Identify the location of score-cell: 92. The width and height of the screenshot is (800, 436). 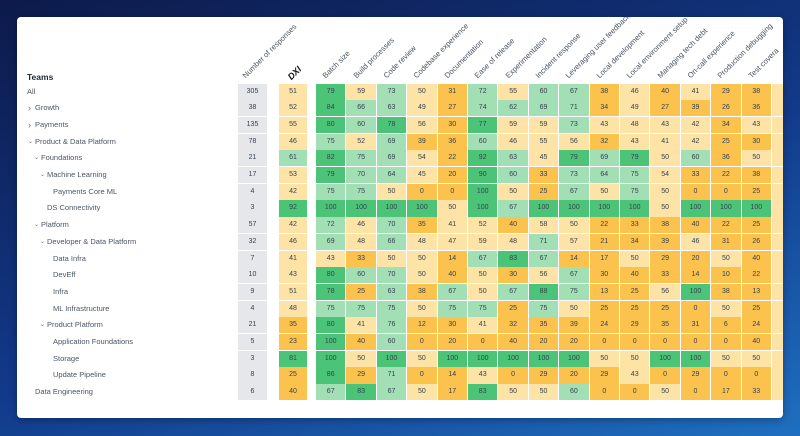
(483, 158).